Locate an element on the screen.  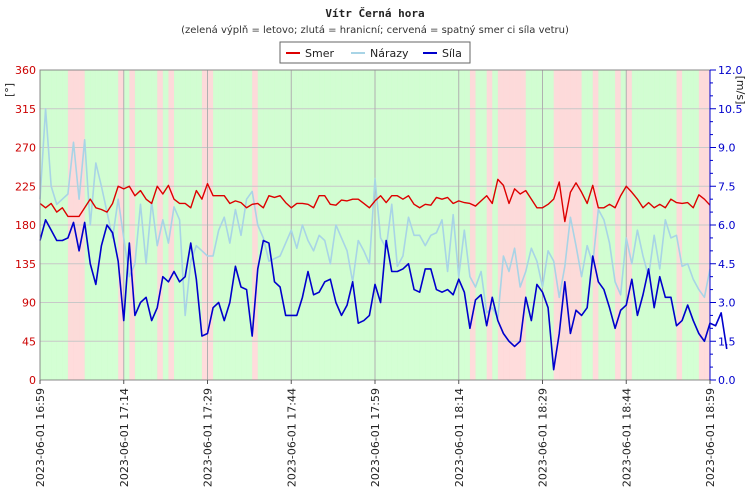
legend-box is located at coordinates (375, 52).